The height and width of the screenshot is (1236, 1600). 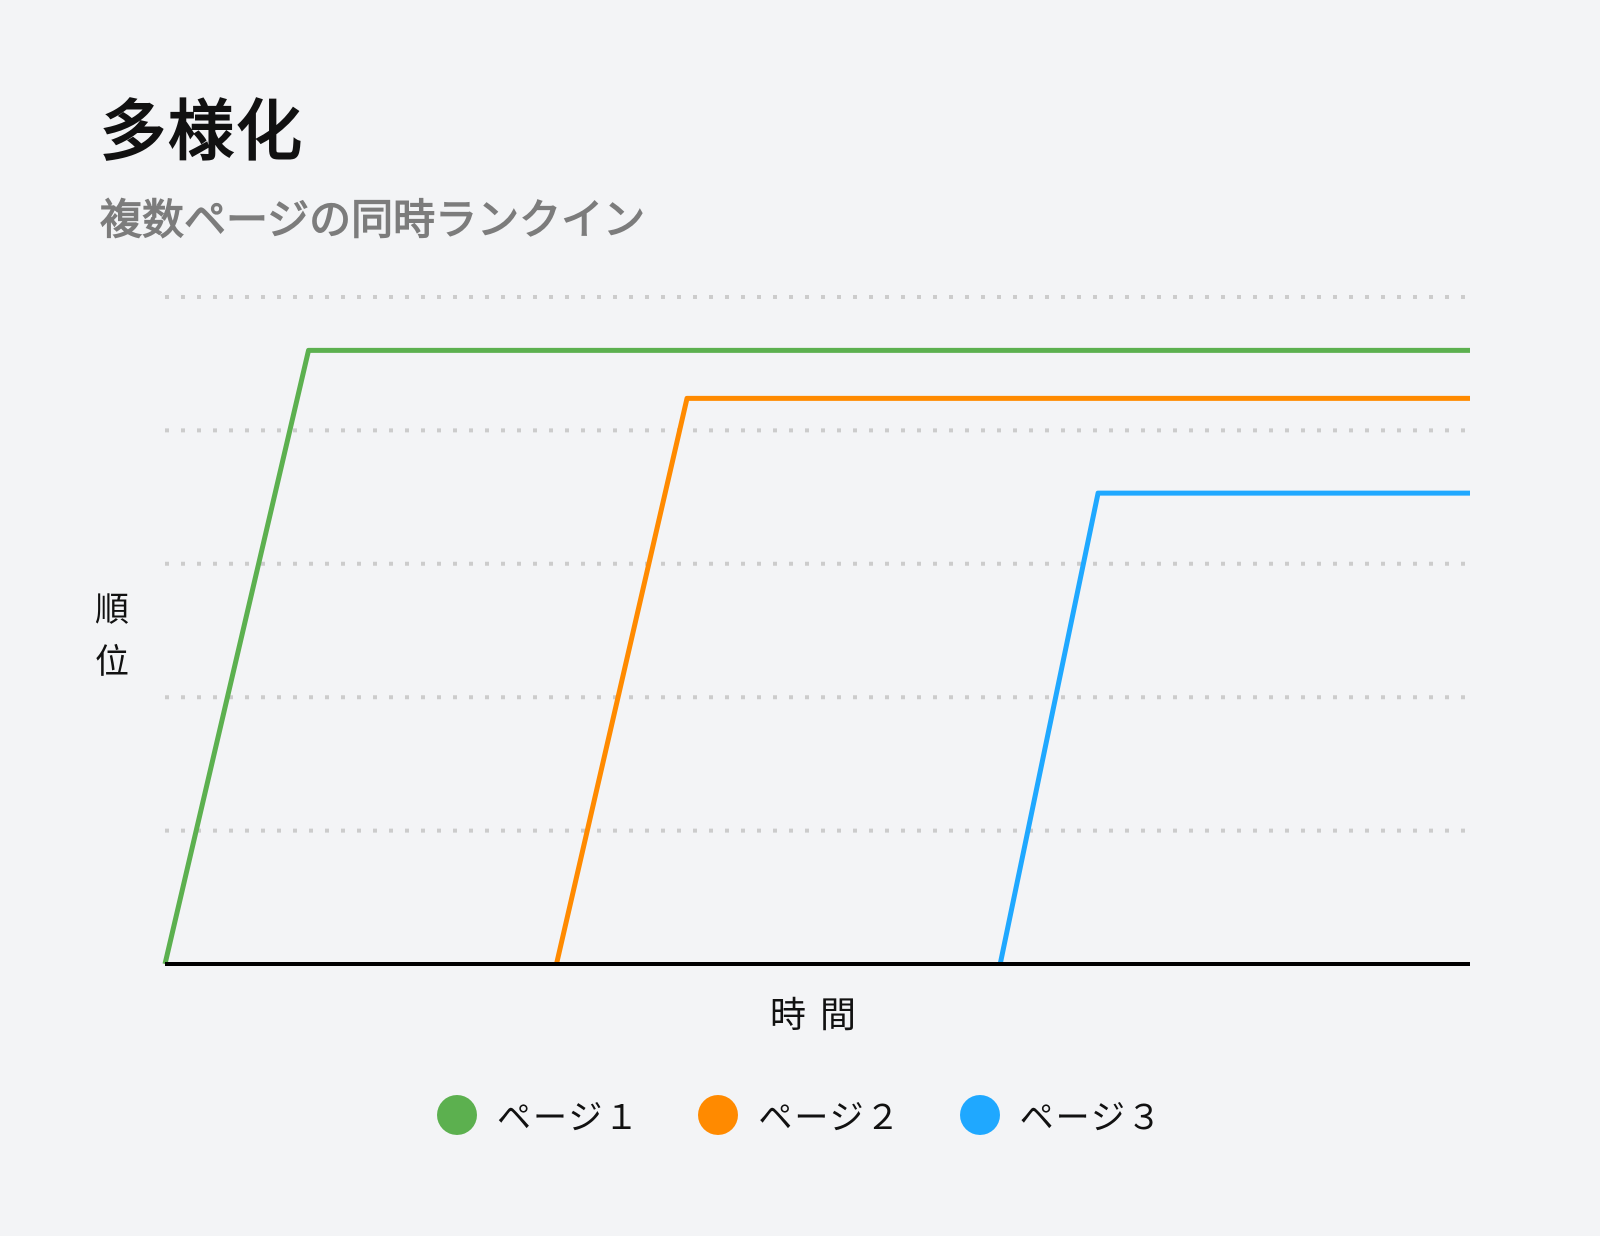 What do you see at coordinates (373, 219) in the screenshot?
I see `chart-subtitle: 複数ページの同時ランクイン` at bounding box center [373, 219].